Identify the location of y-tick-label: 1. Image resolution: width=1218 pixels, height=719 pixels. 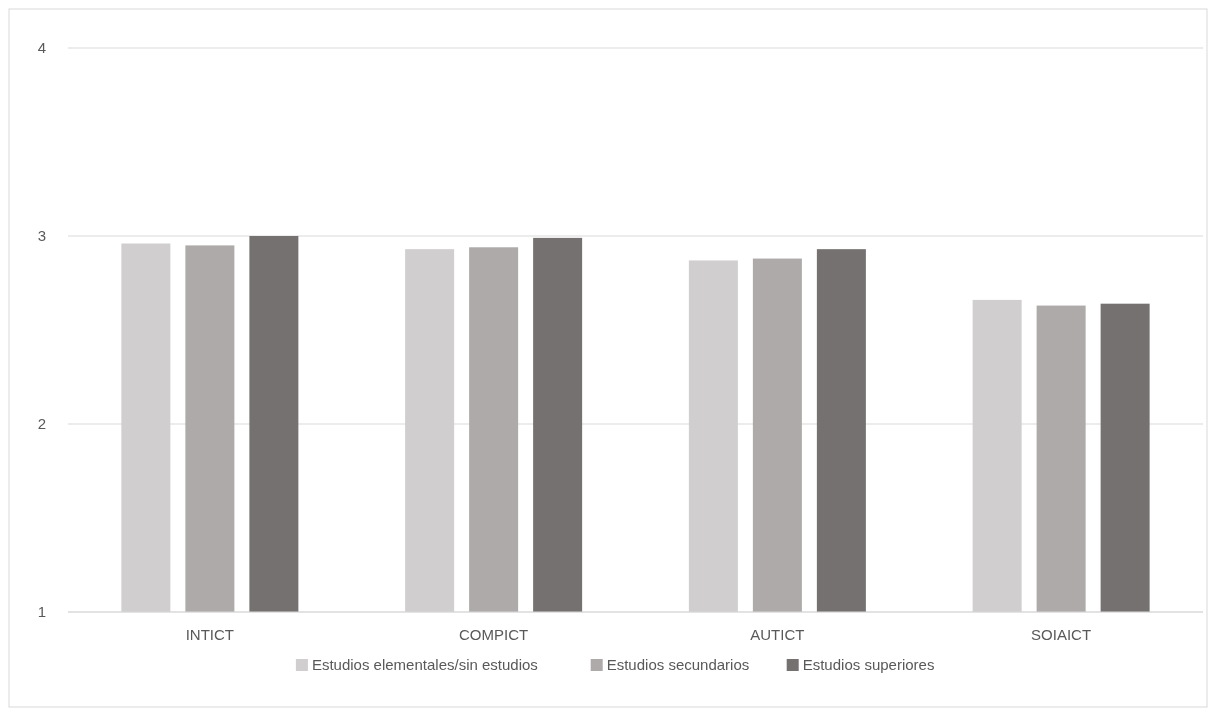
(41, 612).